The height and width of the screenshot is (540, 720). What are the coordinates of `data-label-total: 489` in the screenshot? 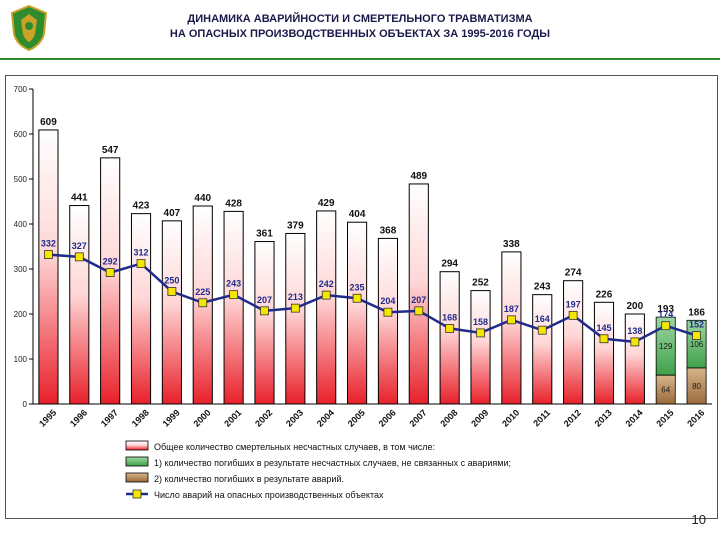 It's located at (418, 176).